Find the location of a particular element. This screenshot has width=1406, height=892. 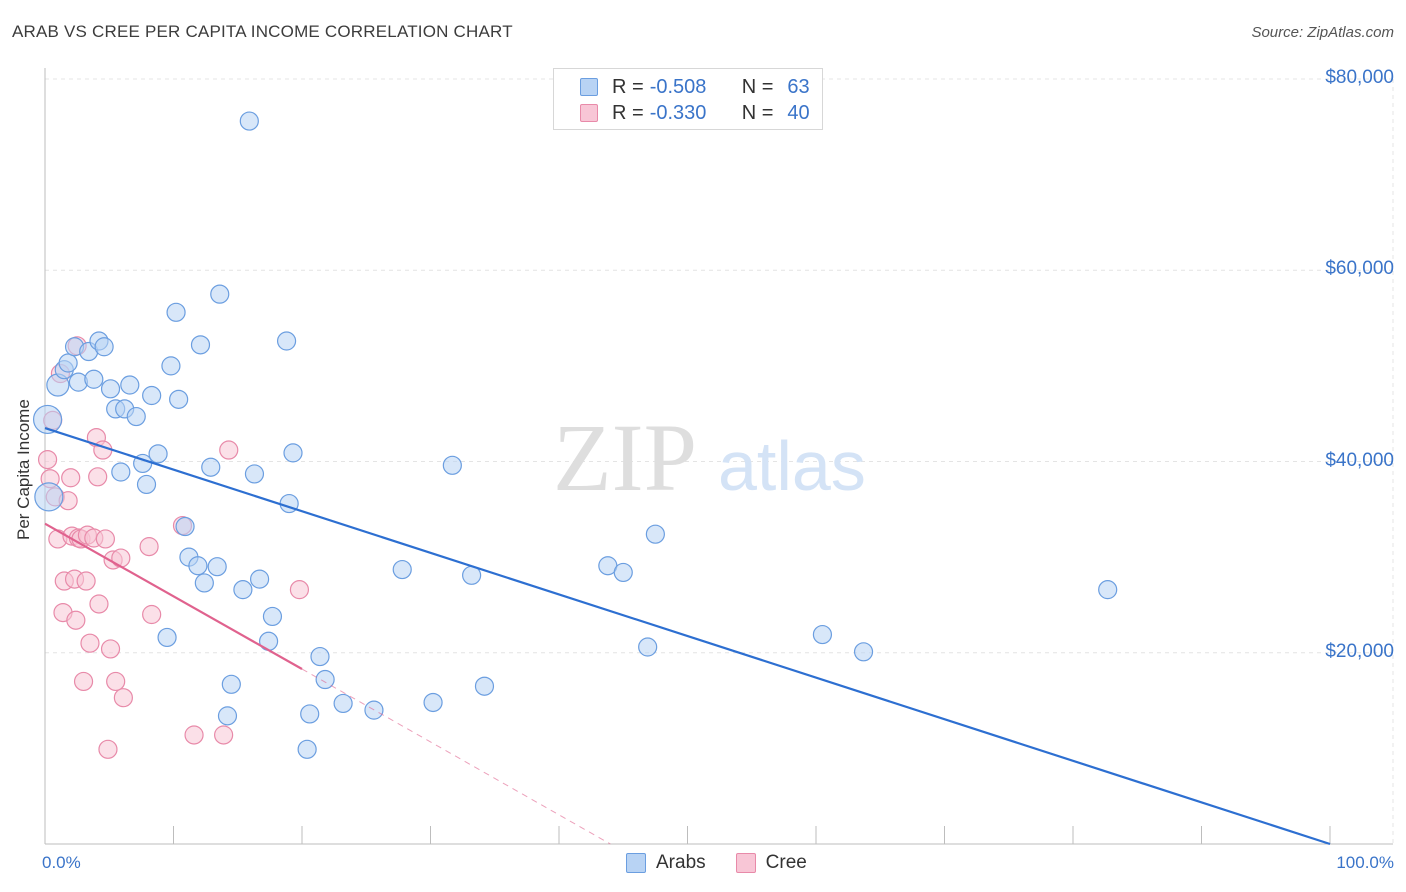

regression-line-cree is located at coordinates (173, 596).